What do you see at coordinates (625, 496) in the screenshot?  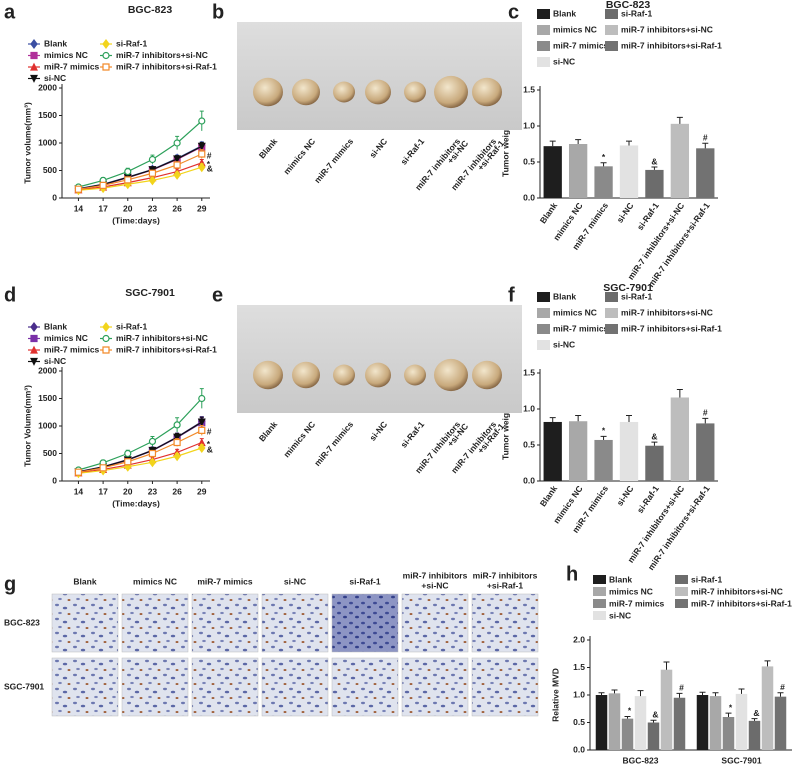 I see `x-tick-label: si-NC` at bounding box center [625, 496].